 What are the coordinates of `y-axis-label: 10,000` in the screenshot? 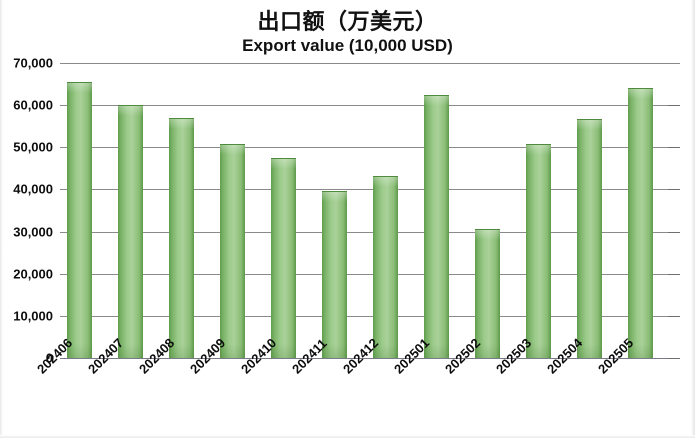 It's located at (33, 316).